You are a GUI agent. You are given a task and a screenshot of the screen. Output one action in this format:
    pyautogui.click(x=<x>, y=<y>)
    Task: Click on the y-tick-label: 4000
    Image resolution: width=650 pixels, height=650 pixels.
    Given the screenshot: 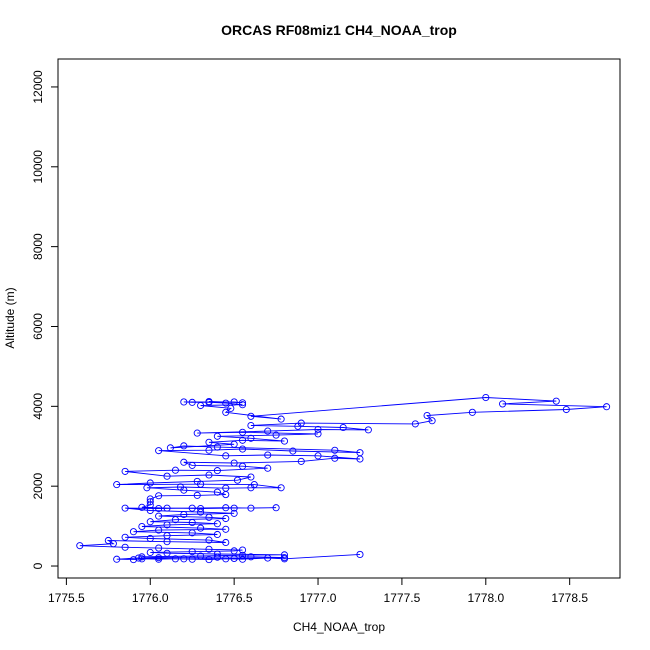 What is the action you would take?
    pyautogui.click(x=38, y=406)
    